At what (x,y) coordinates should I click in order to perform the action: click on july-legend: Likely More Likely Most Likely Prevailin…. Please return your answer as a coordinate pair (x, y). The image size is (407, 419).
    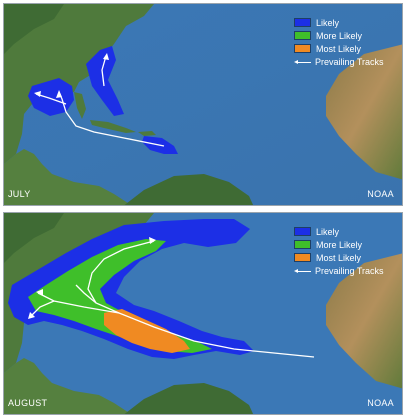
    Looking at the image, I should click on (339, 42).